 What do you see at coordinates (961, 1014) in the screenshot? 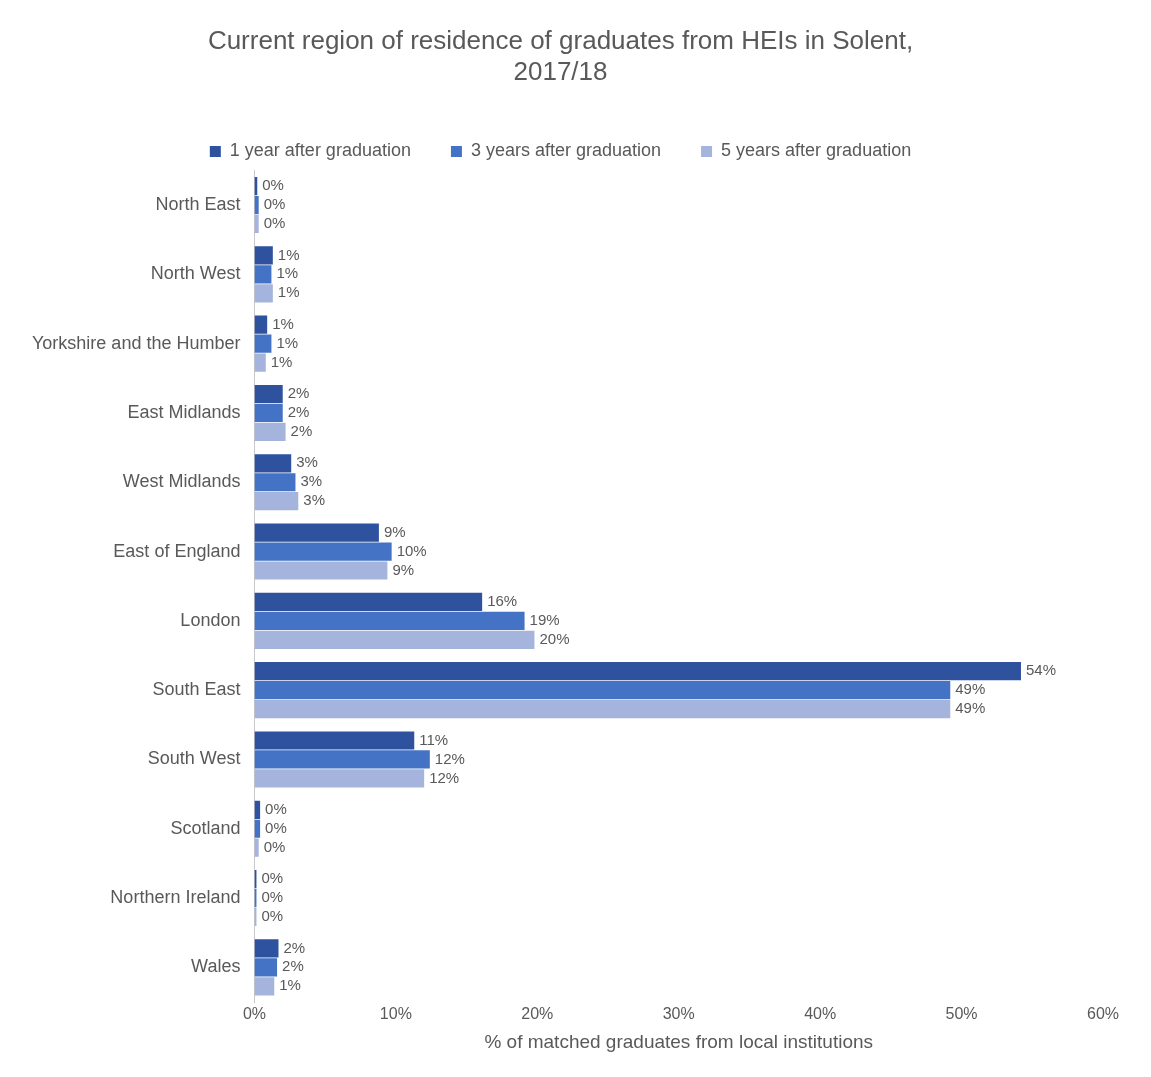
I see `x-tick-label: 50%` at bounding box center [961, 1014].